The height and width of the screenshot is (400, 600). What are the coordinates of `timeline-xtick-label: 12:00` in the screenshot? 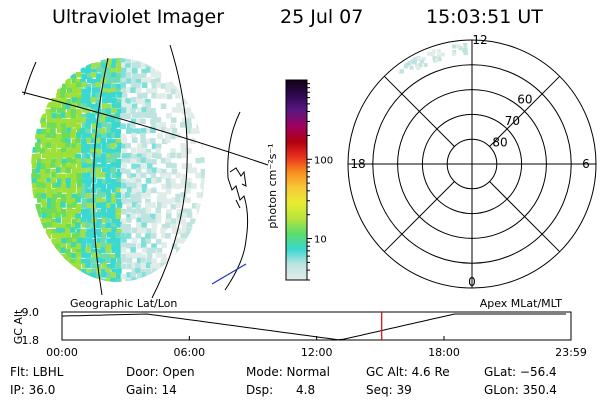 It's located at (317, 352).